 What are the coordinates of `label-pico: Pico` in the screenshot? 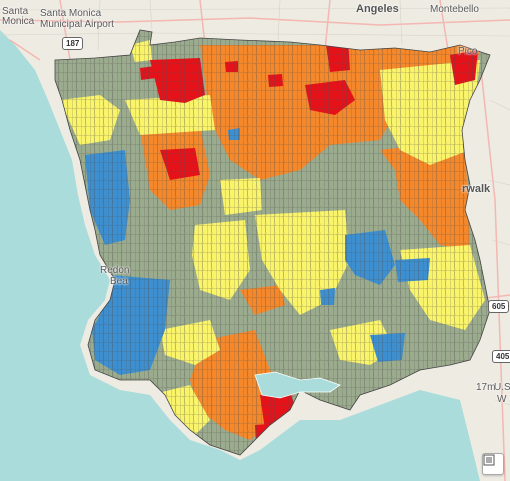 It's located at (468, 51).